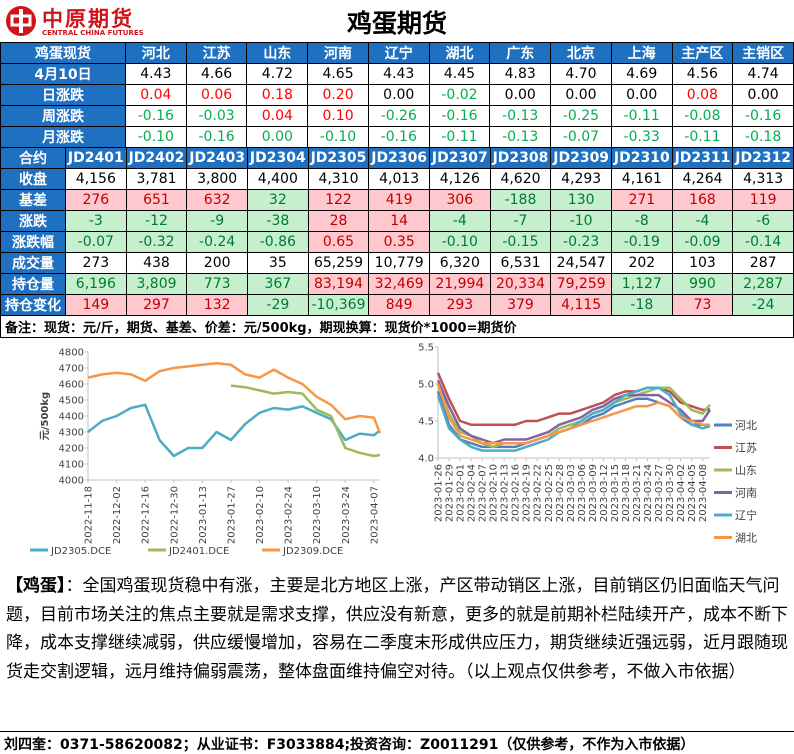 This screenshot has height=754, width=794. I want to click on legend-label: 河北, so click(746, 425).